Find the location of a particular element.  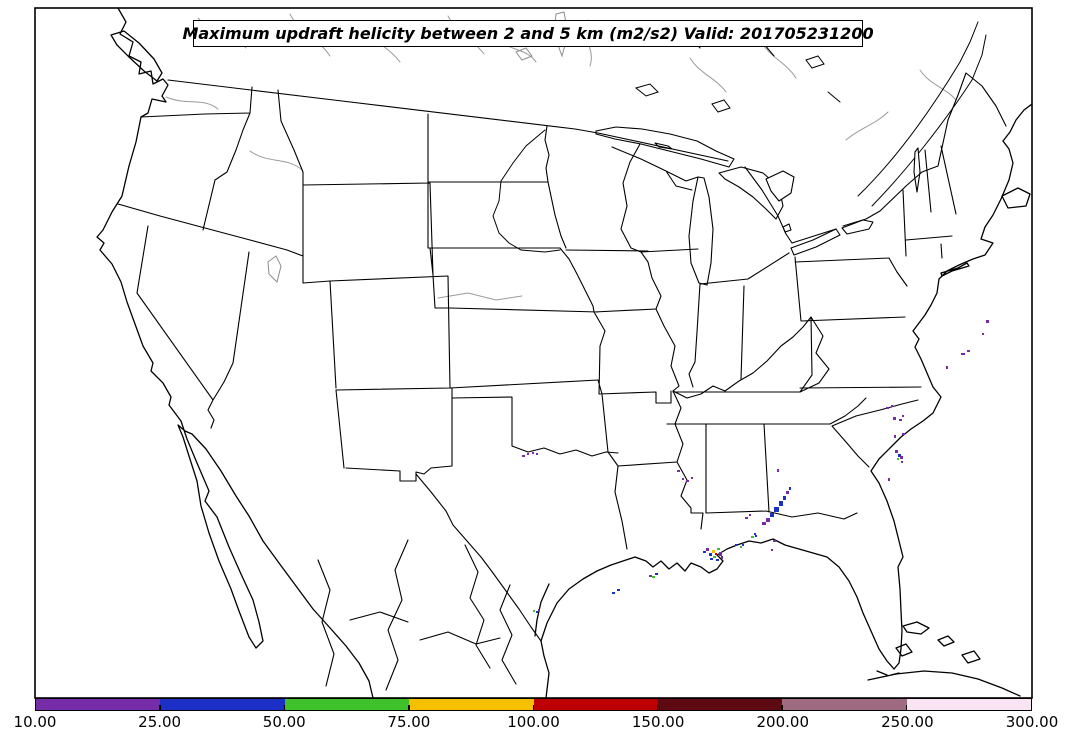

colorbar-tick-label: 75.00 is located at coordinates (409, 722).